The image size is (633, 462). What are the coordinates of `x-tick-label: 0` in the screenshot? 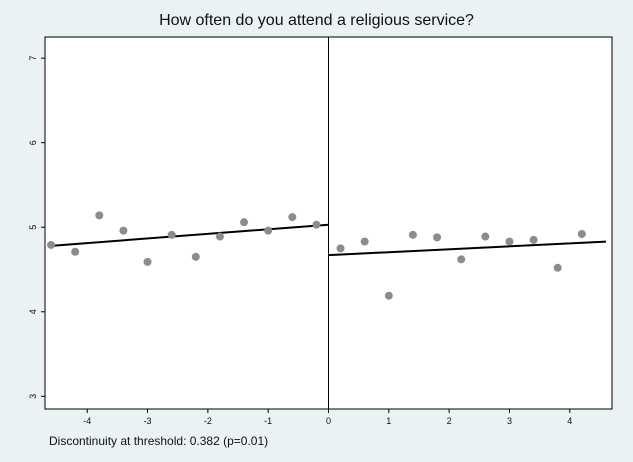 It's located at (328, 421).